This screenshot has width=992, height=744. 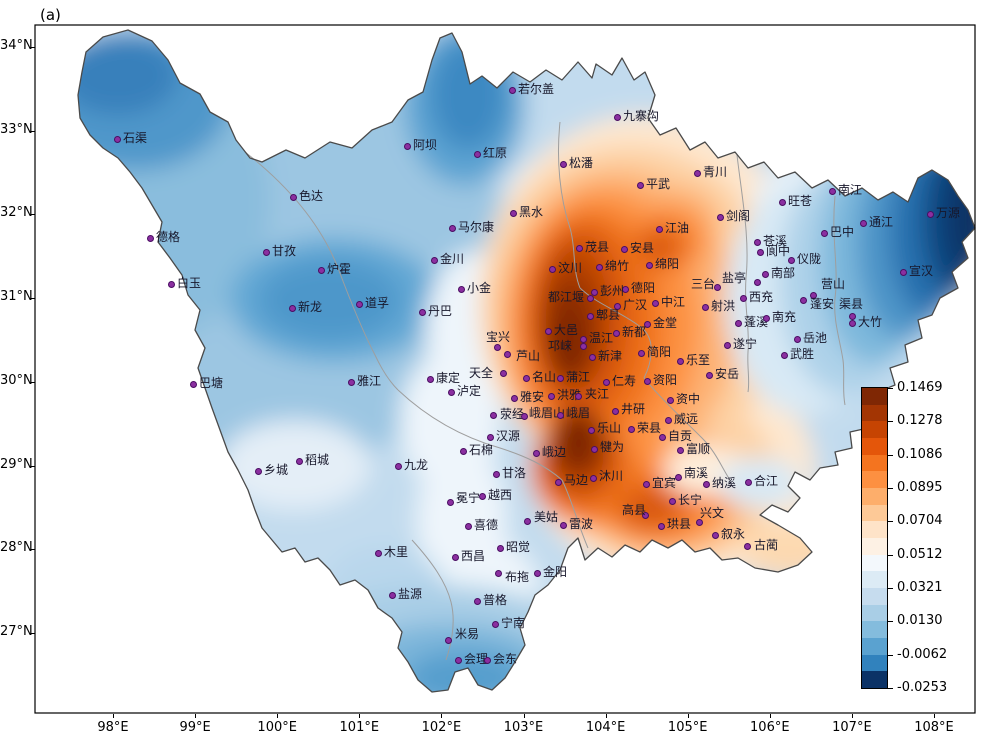 What do you see at coordinates (16, 45) in the screenshot?
I see `y-tick-label: 34°N` at bounding box center [16, 45].